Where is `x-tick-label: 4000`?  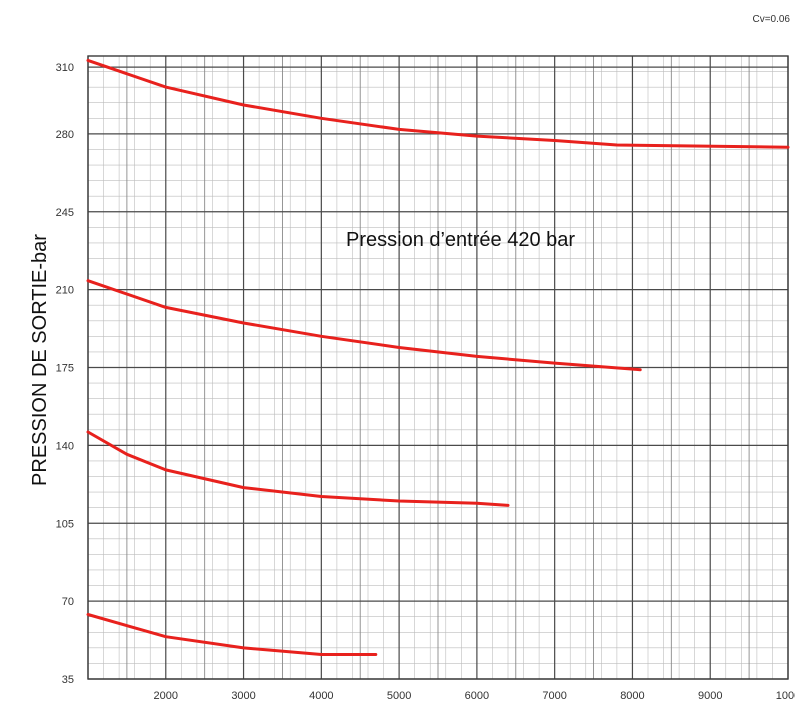
x-tick-label: 4000 is located at coordinates (321, 696).